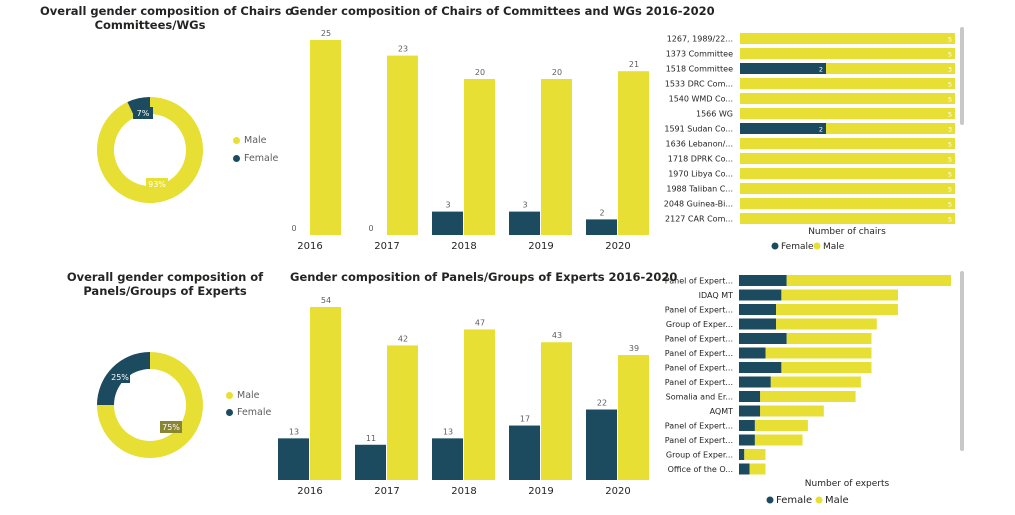 This screenshot has height=515, width=1015. I want to click on male-pct-label: 93%, so click(157, 184).